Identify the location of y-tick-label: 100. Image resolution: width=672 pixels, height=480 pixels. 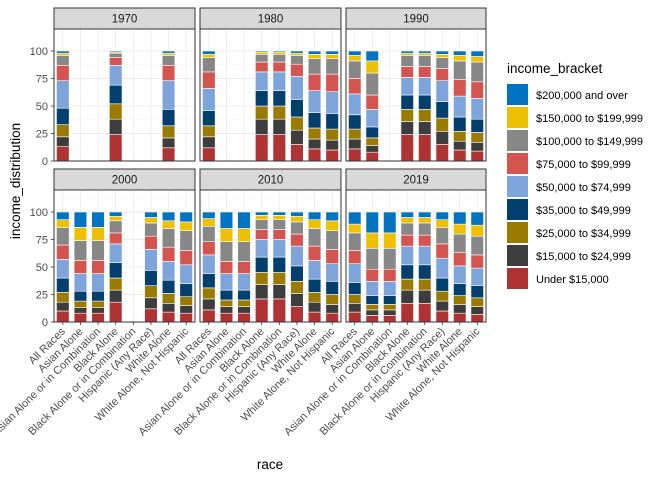
(39, 52).